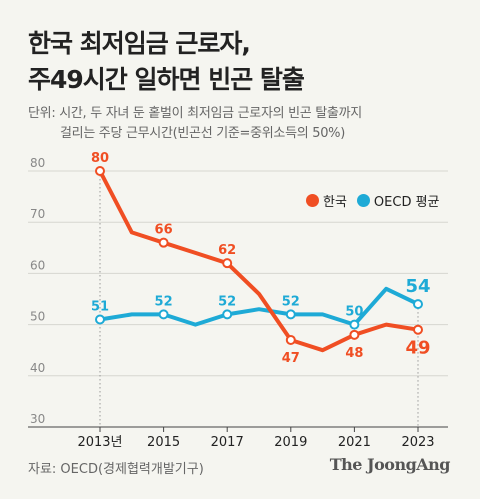 This screenshot has width=480, height=499. I want to click on x-tick-label: 2019, so click(290, 442).